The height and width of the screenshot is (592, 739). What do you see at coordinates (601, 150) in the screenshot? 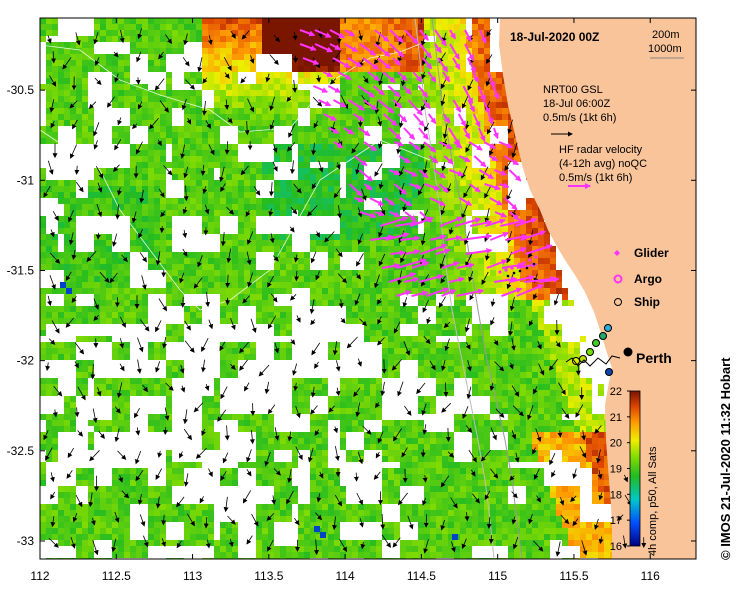
I see `hf-legend-line1: HF radar velocity` at bounding box center [601, 150].